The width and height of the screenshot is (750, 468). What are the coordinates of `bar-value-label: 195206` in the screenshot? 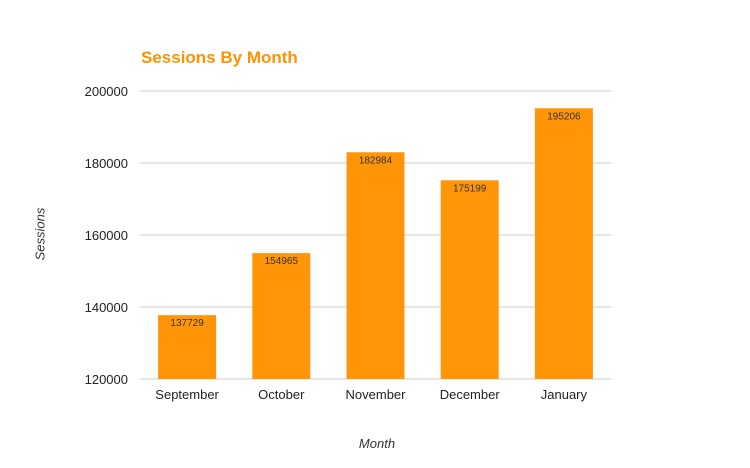 It's located at (564, 116).